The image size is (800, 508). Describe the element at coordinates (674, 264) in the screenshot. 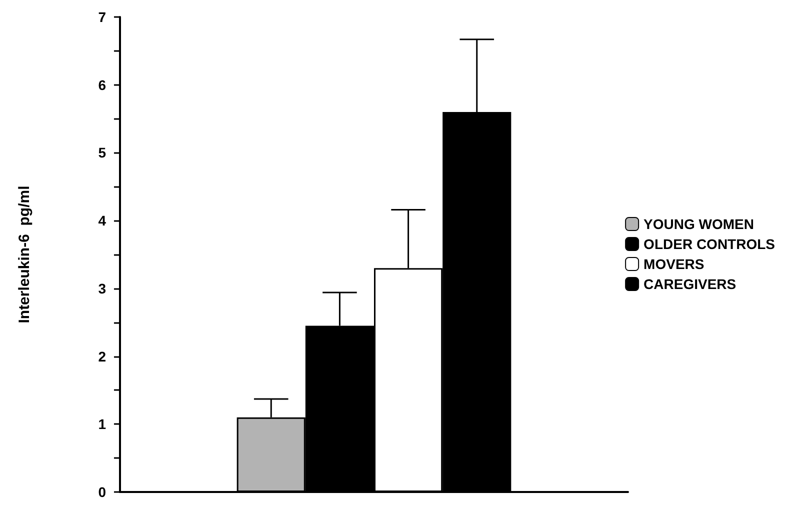

I see `legend-label: MOVERS` at that location.